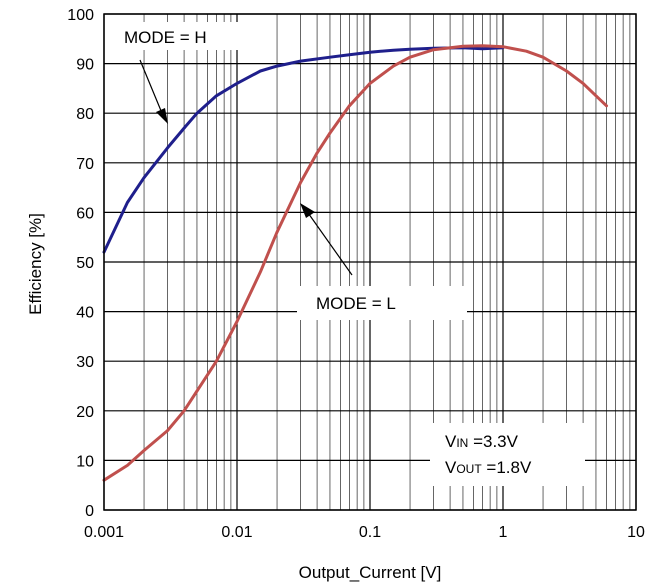  What do you see at coordinates (462, 443) in the screenshot?
I see `vin-subscript: IN` at bounding box center [462, 443].